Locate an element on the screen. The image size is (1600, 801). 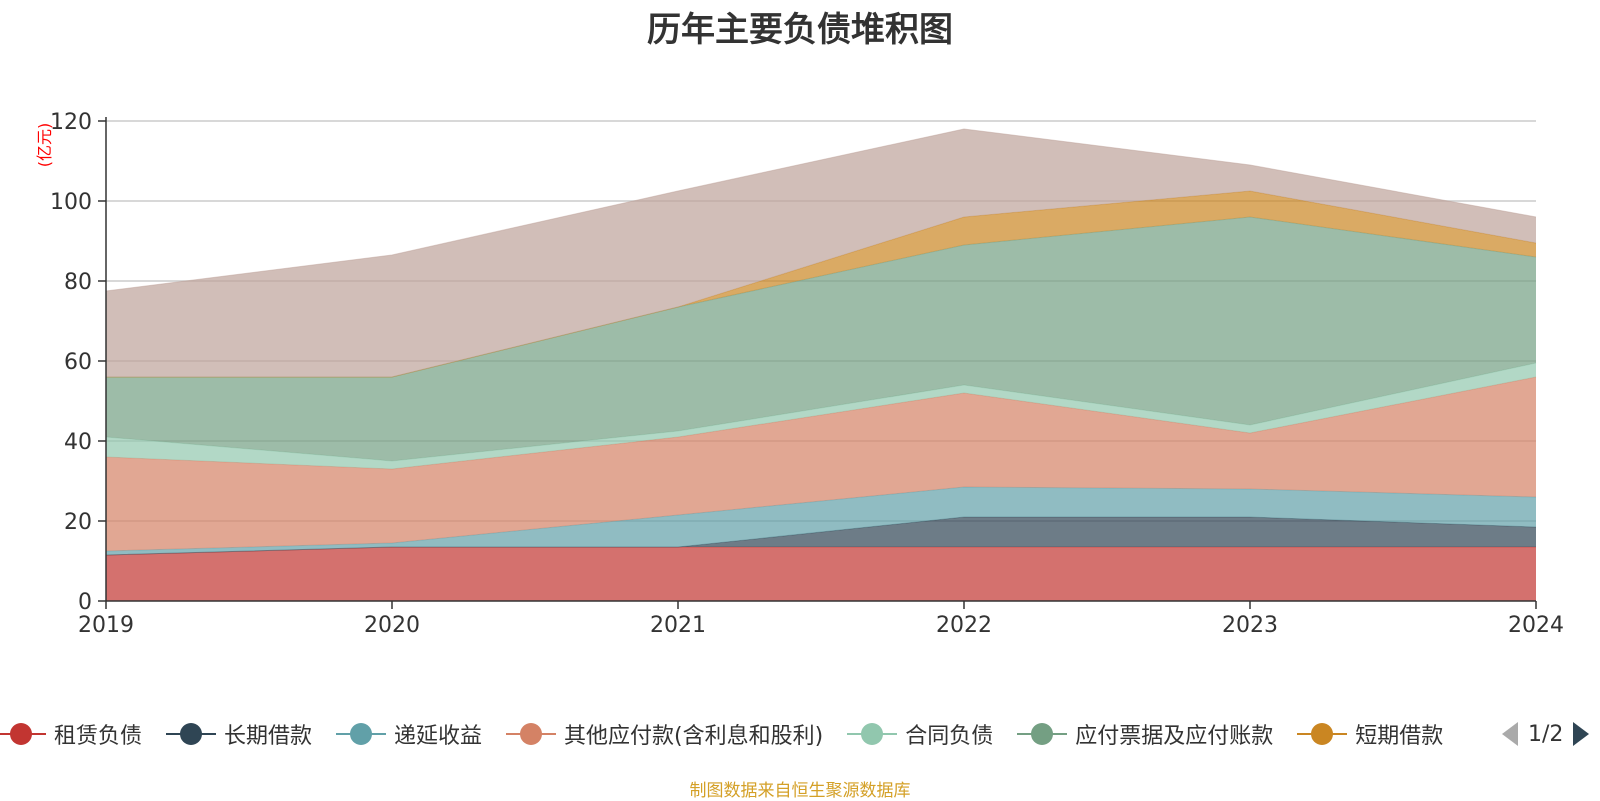
y-tick-label: 20 is located at coordinates (78, 522).